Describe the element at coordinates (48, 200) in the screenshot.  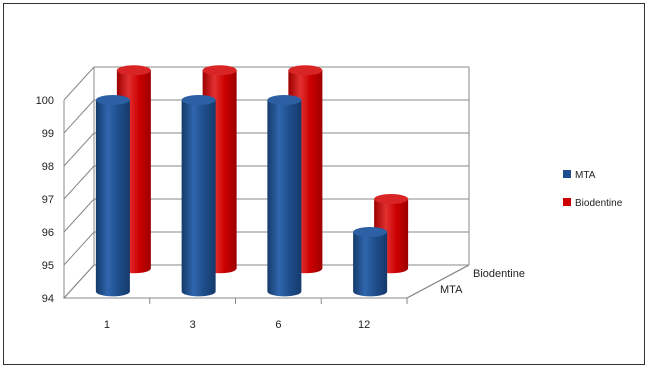
I see `y-tick-label: 97` at that location.